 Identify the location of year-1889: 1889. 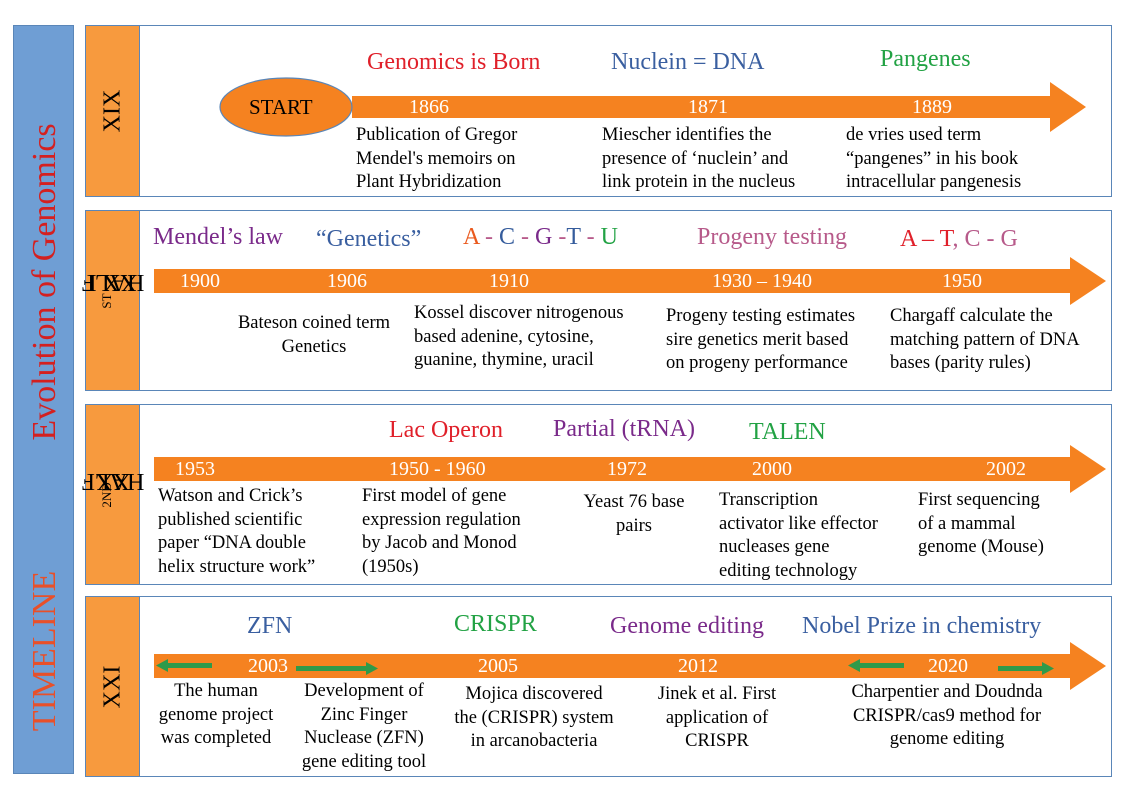
(932, 107).